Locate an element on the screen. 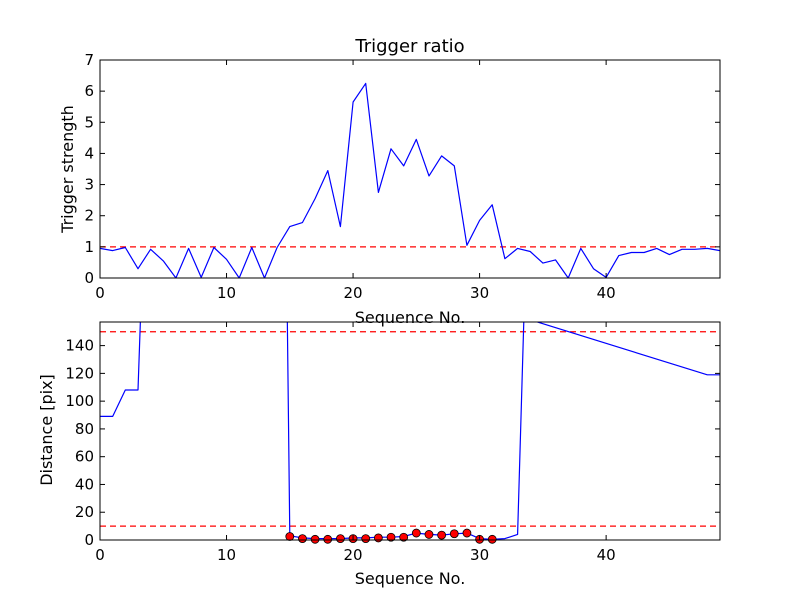  top-y-tick-label: 2 is located at coordinates (89, 216).